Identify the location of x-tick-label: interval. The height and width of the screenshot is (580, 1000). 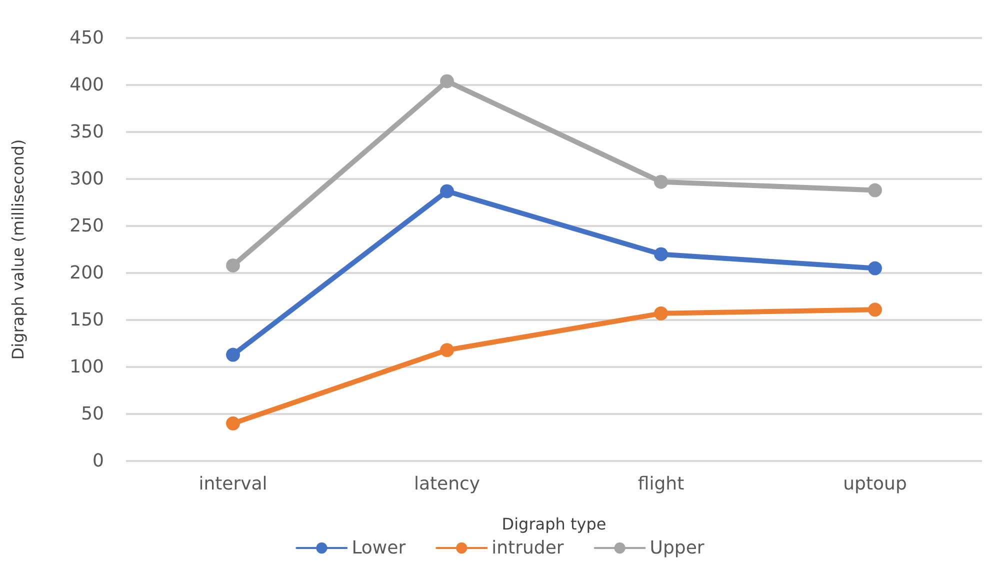
(233, 484).